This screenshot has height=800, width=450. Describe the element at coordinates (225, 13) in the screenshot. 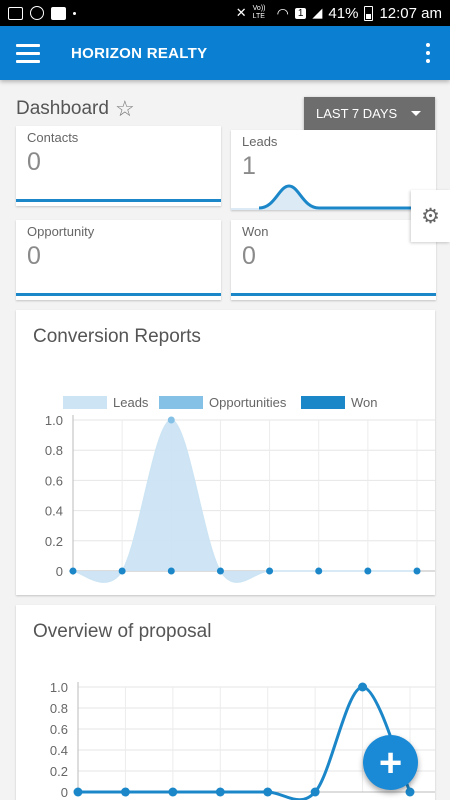

I see `status-bar: ✕ Vo)) LTE ◠ 1 ◢ 41% 12:07 am` at that location.